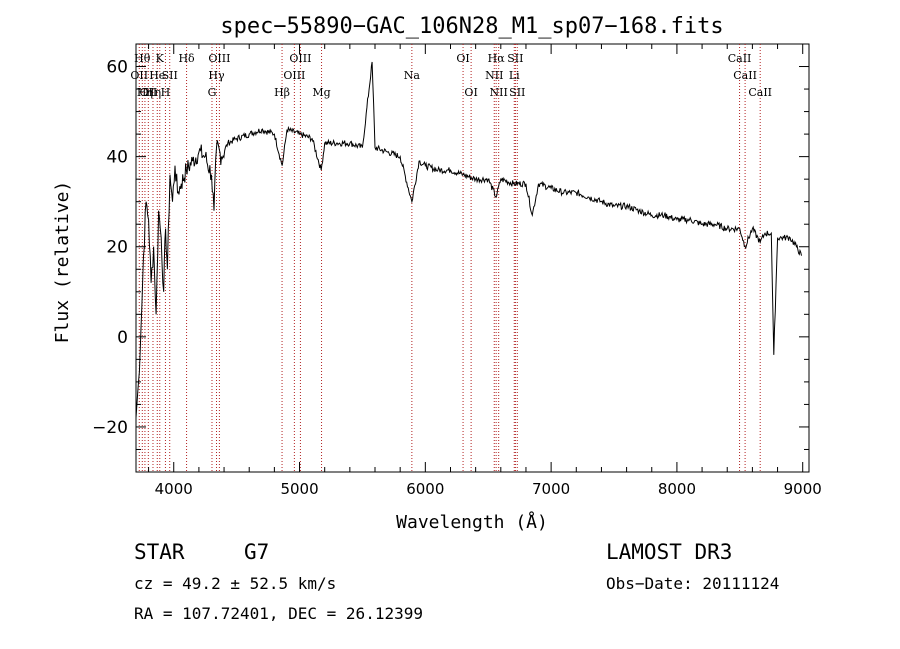  Describe the element at coordinates (294, 75) in the screenshot. I see `line-marker-label-14: OIII` at that location.